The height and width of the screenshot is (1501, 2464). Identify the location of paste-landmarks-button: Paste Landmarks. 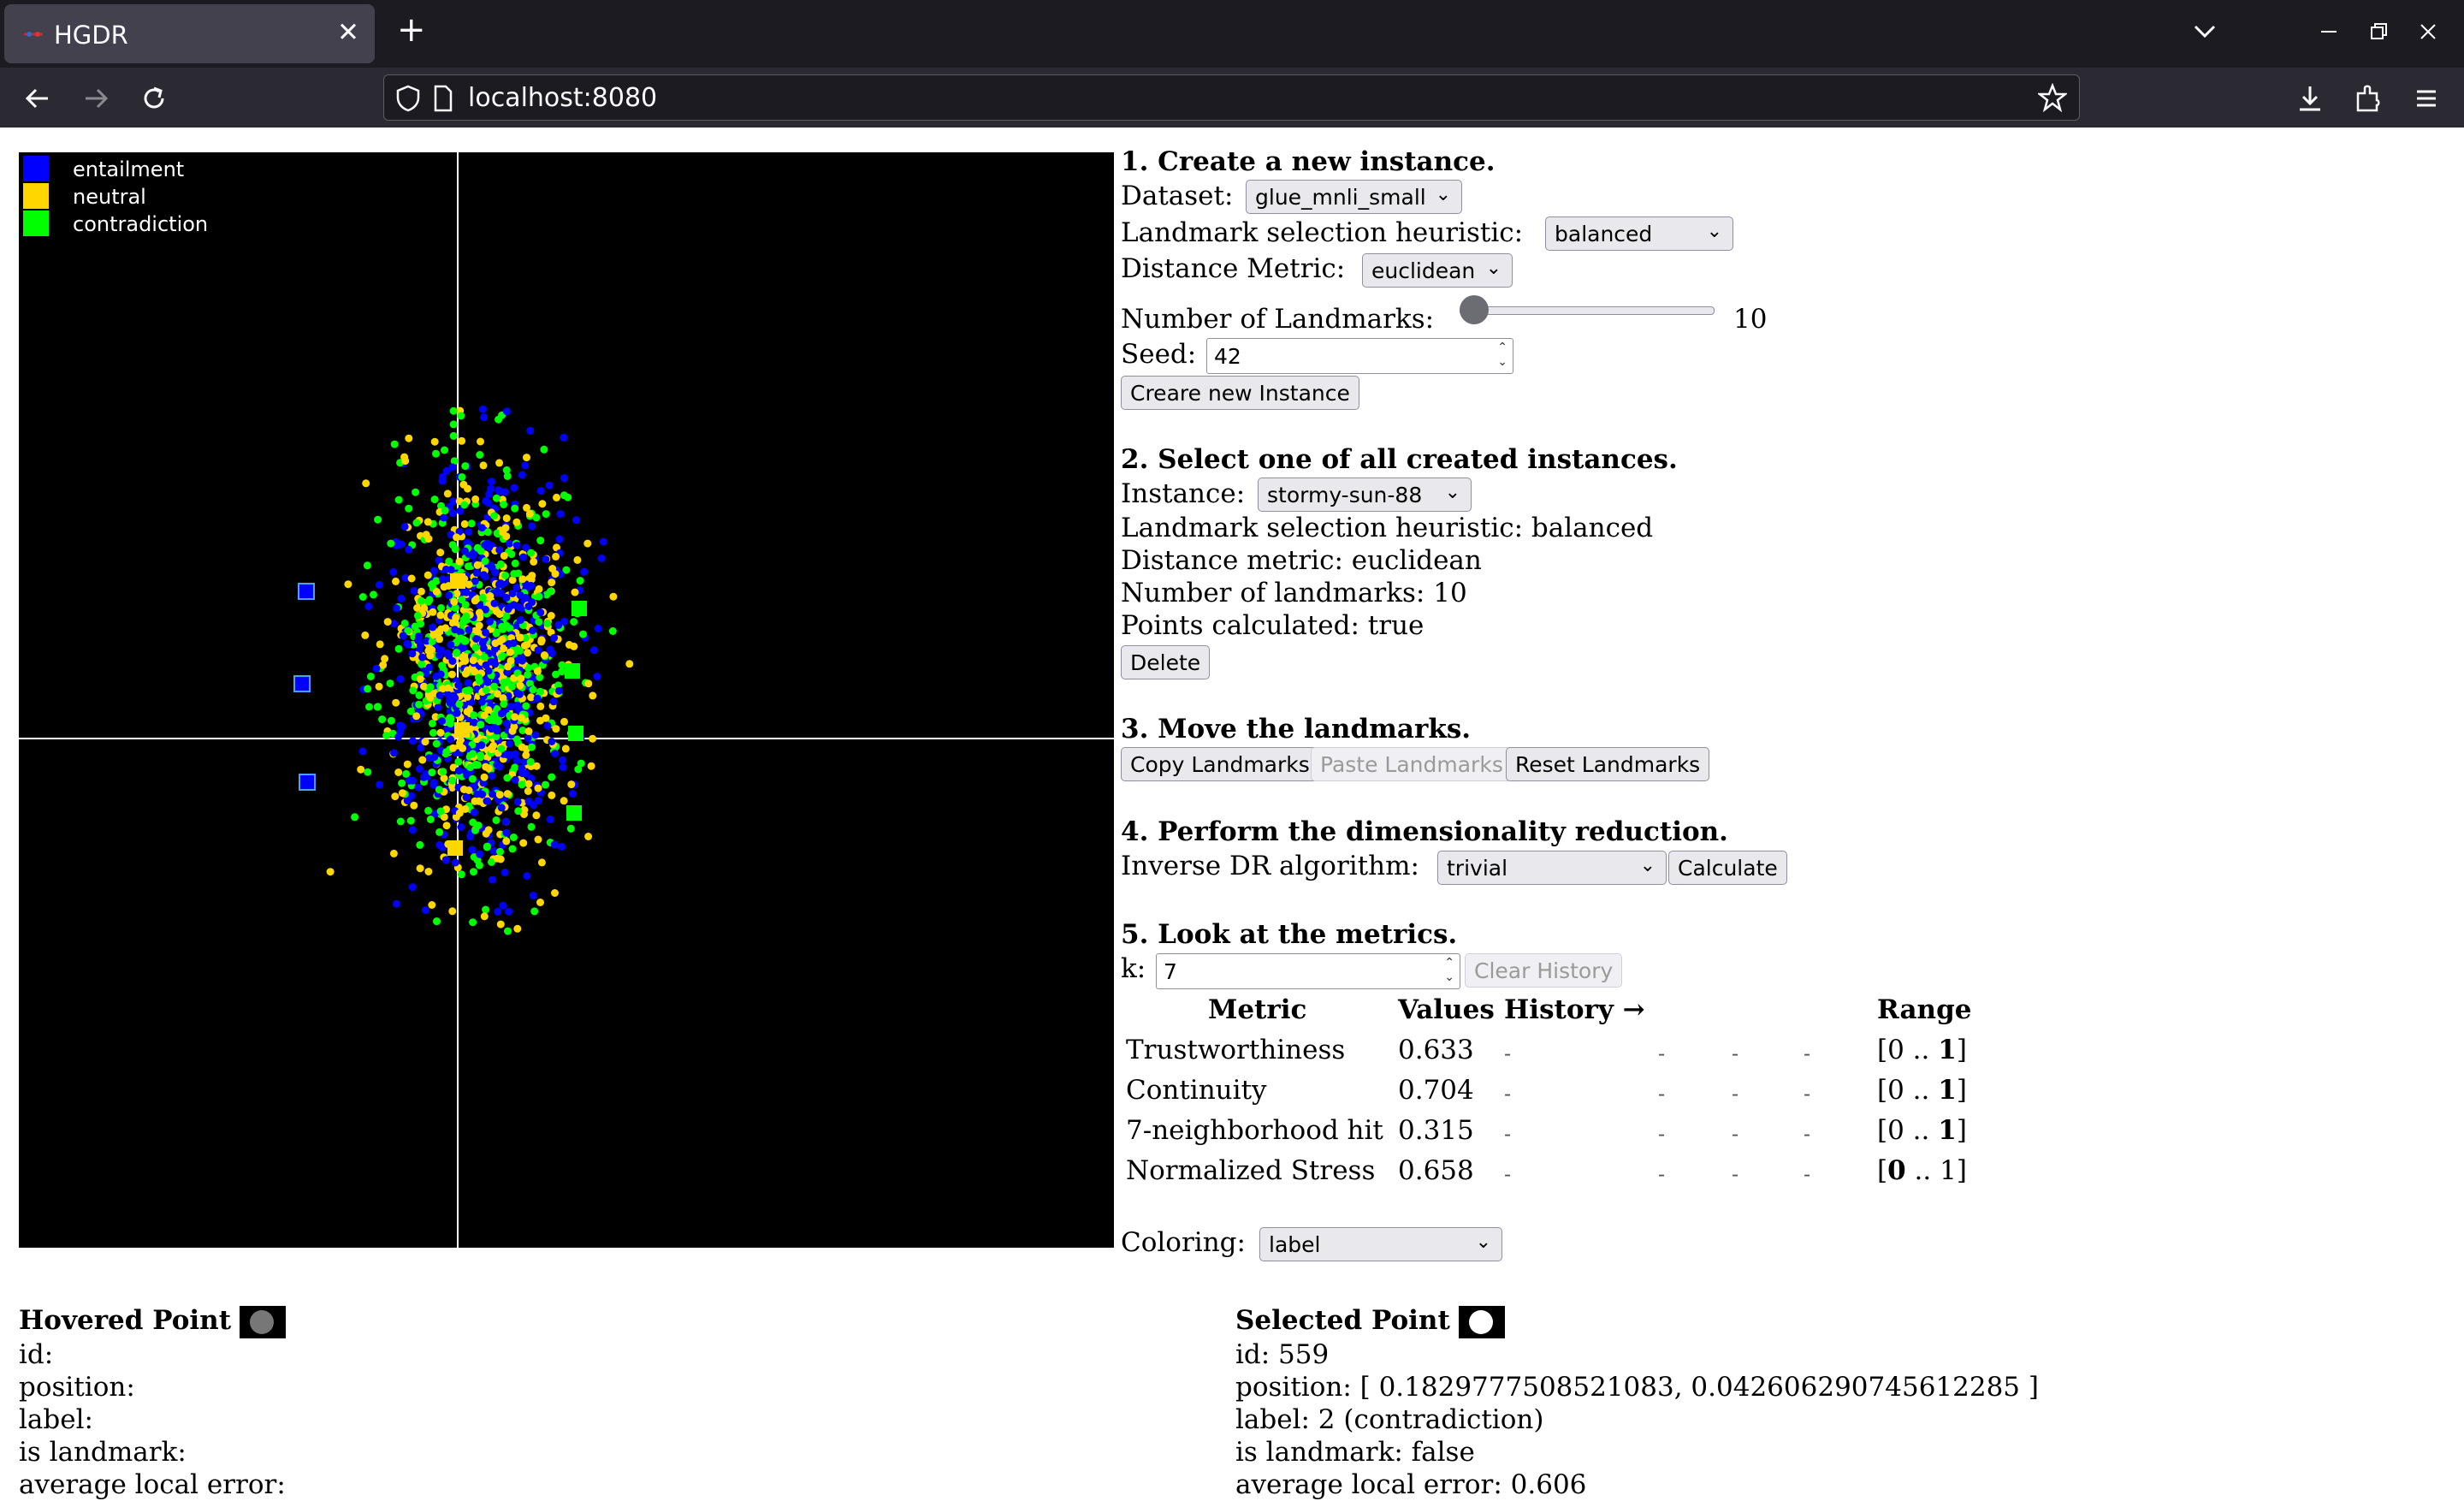
(1412, 764).